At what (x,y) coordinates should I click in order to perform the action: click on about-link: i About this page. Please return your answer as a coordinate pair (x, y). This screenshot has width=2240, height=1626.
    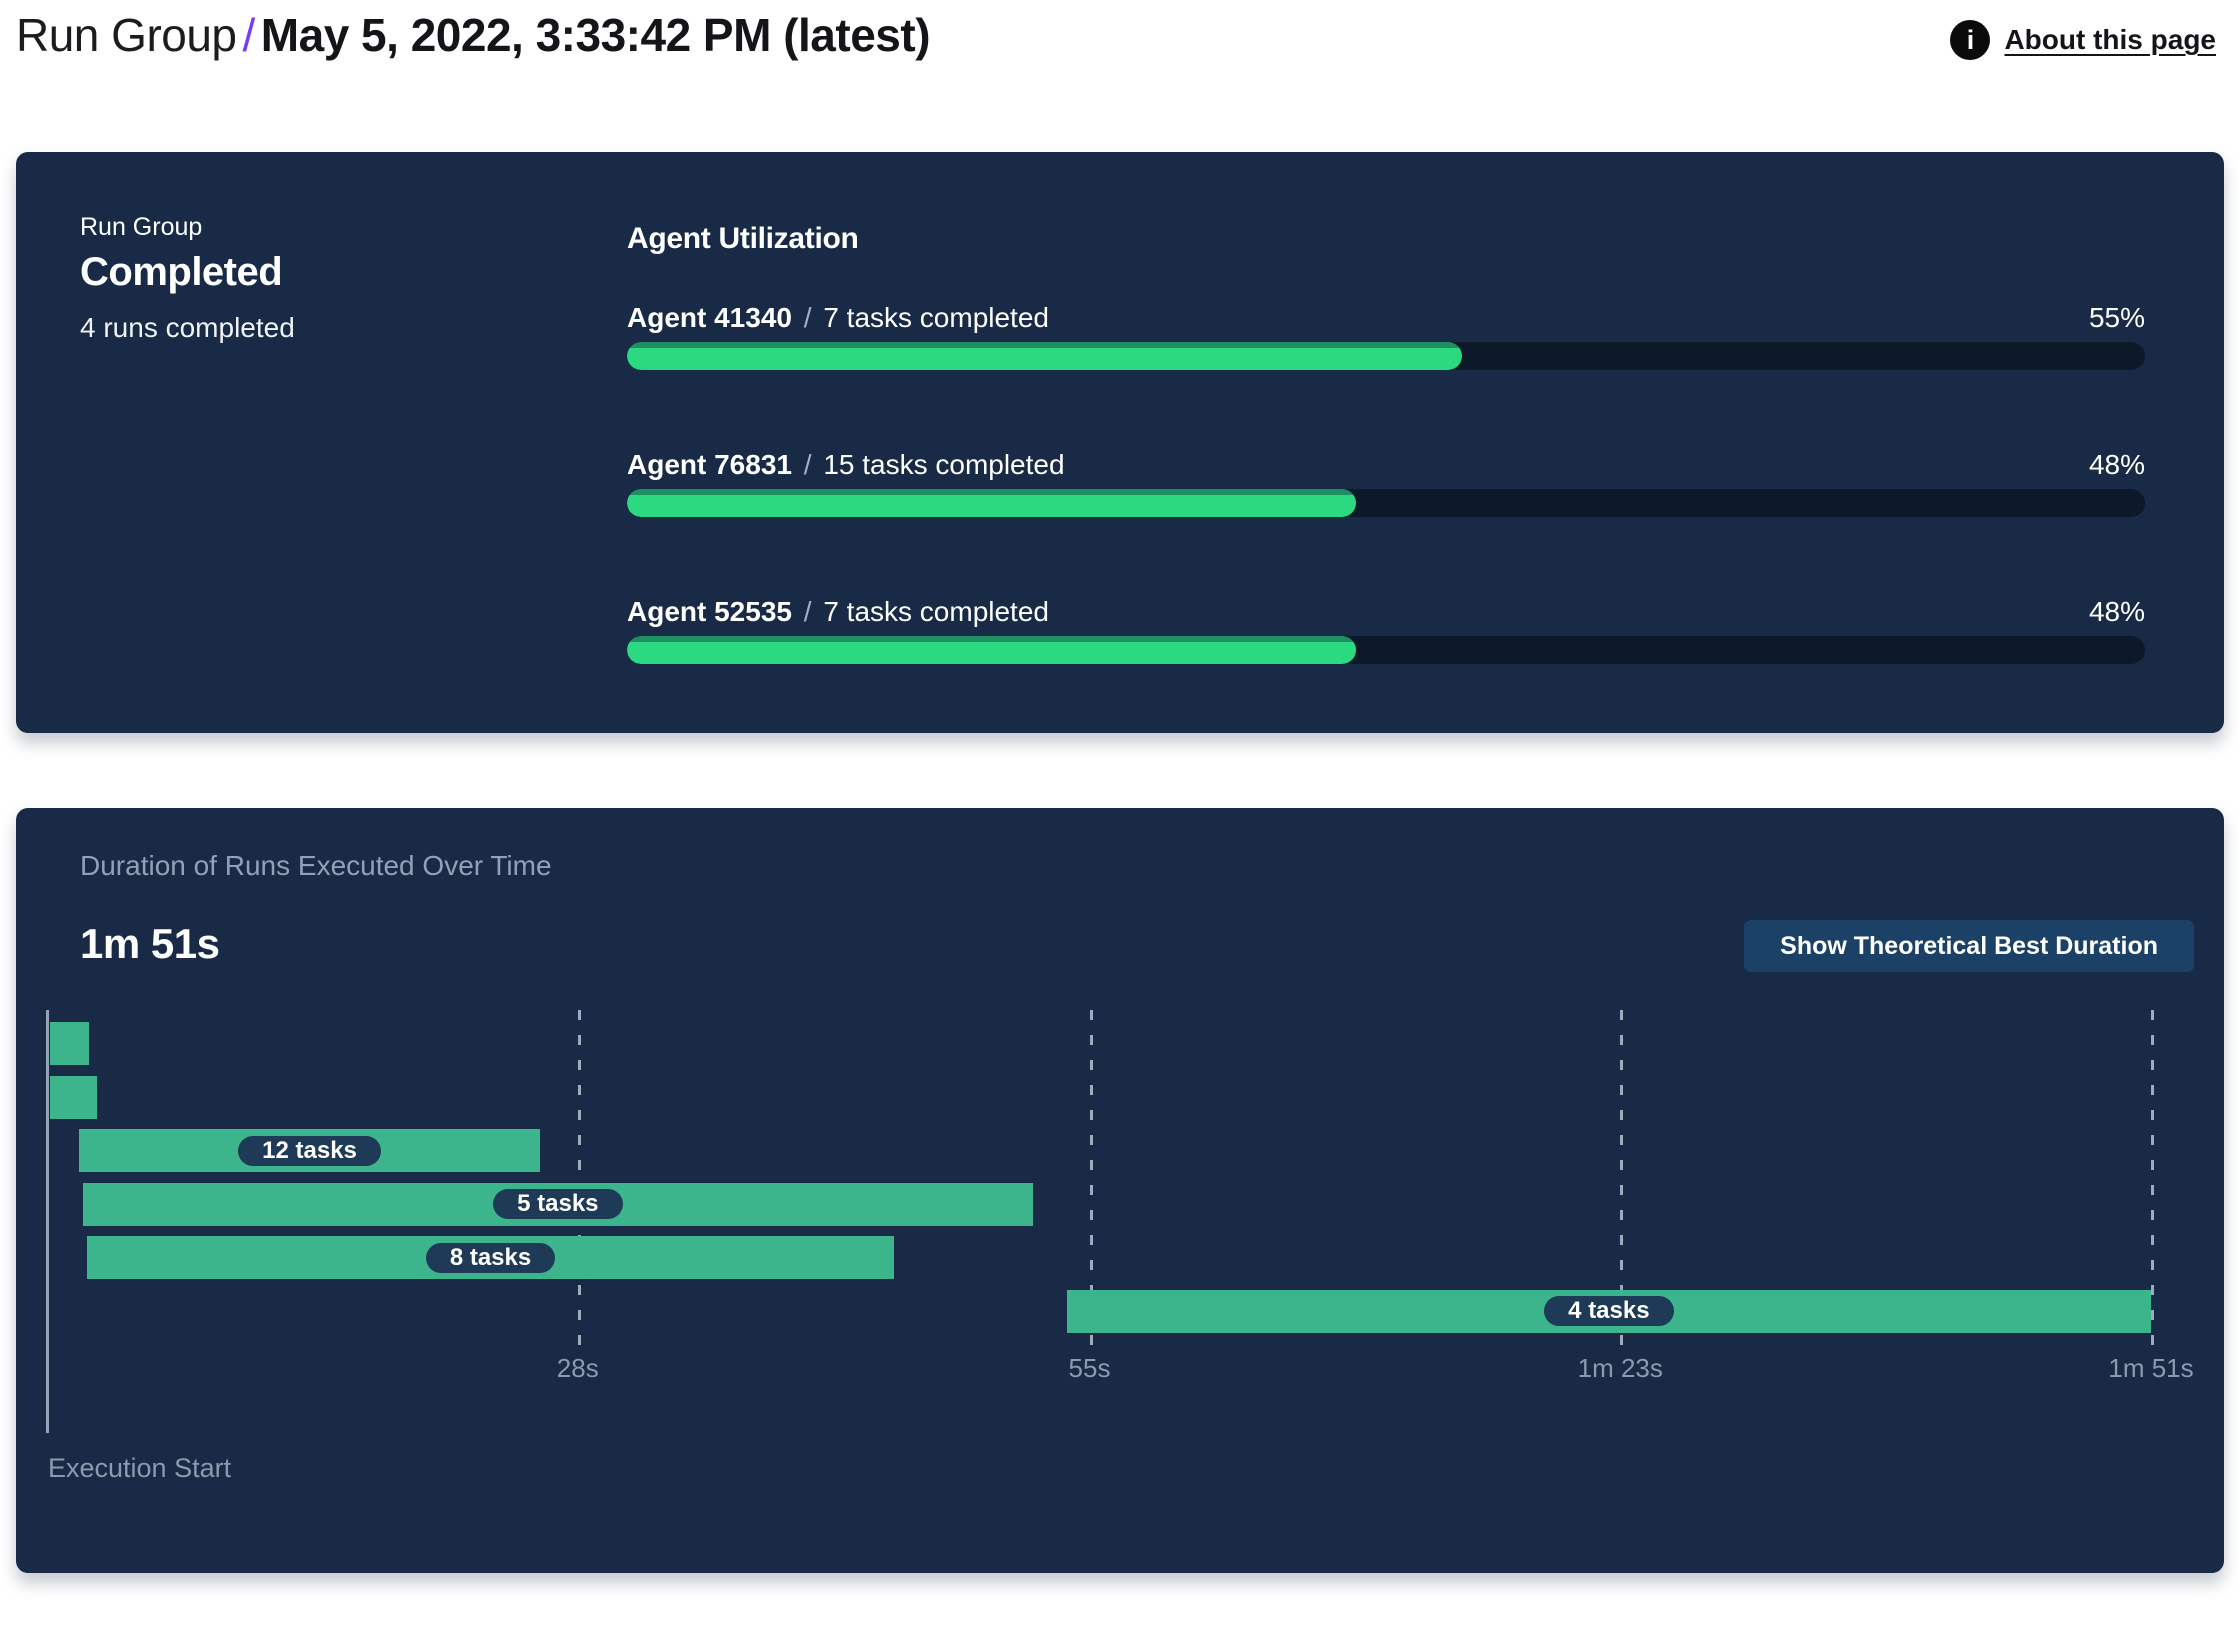
    Looking at the image, I should click on (2083, 40).